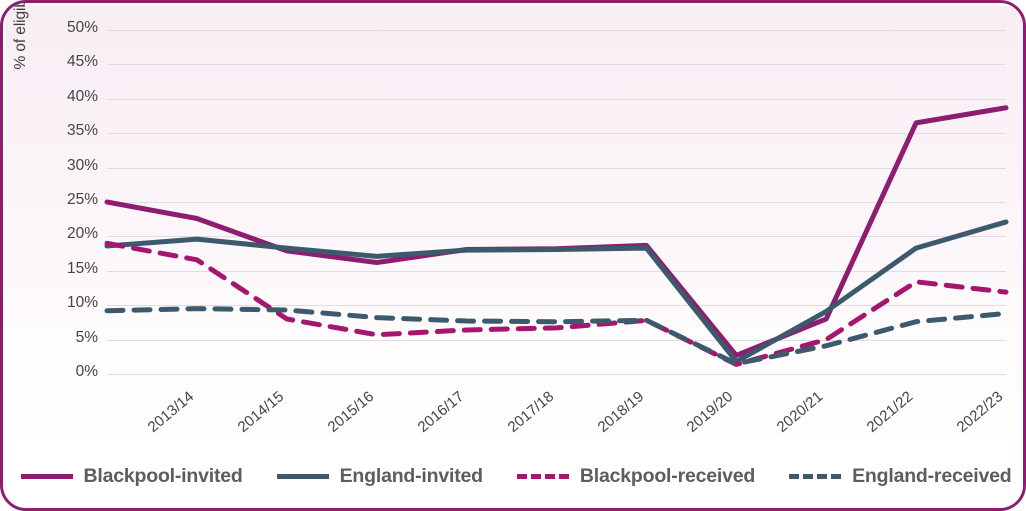 The image size is (1026, 511). Describe the element at coordinates (86, 371) in the screenshot. I see `y-axis-tick-label: 0%` at that location.